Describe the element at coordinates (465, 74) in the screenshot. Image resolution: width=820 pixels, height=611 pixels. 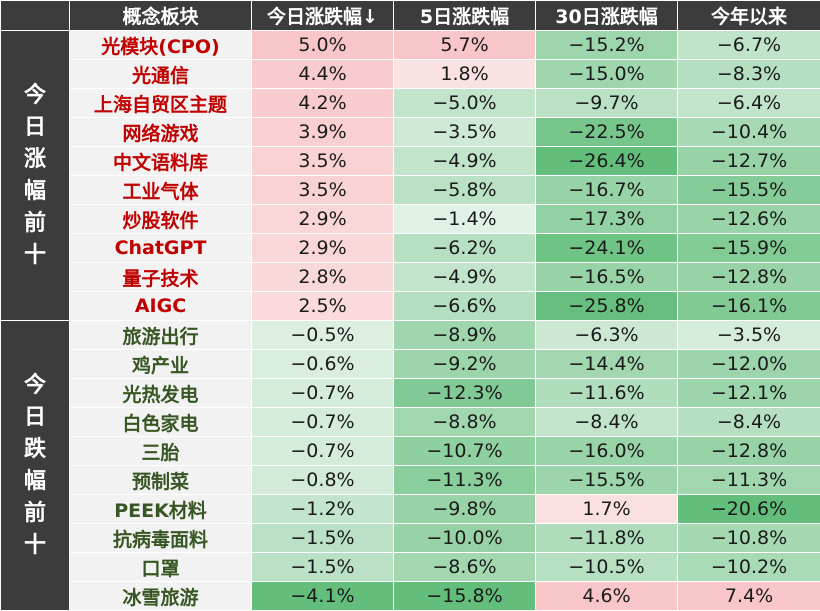
I see `cell-5day-change: 1.8%` at that location.